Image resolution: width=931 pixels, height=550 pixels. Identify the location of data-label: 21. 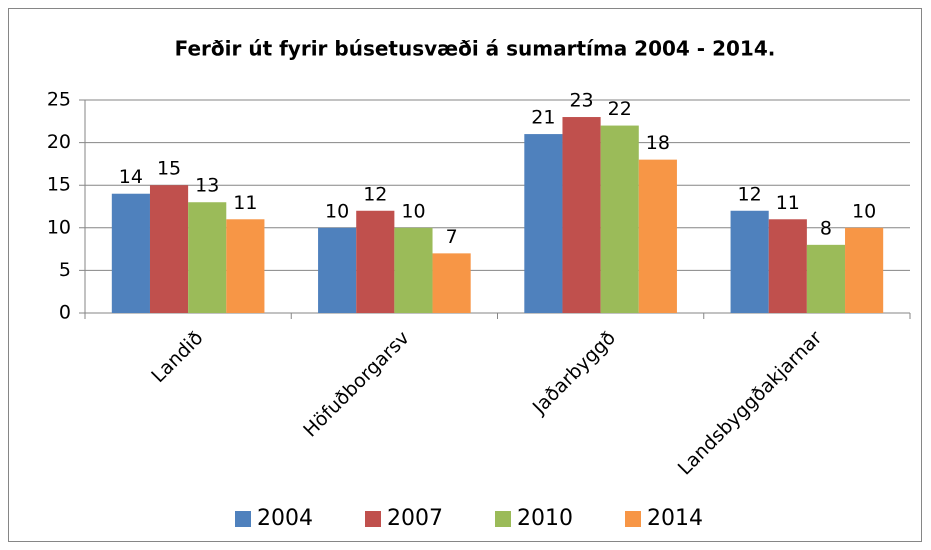
(543, 118).